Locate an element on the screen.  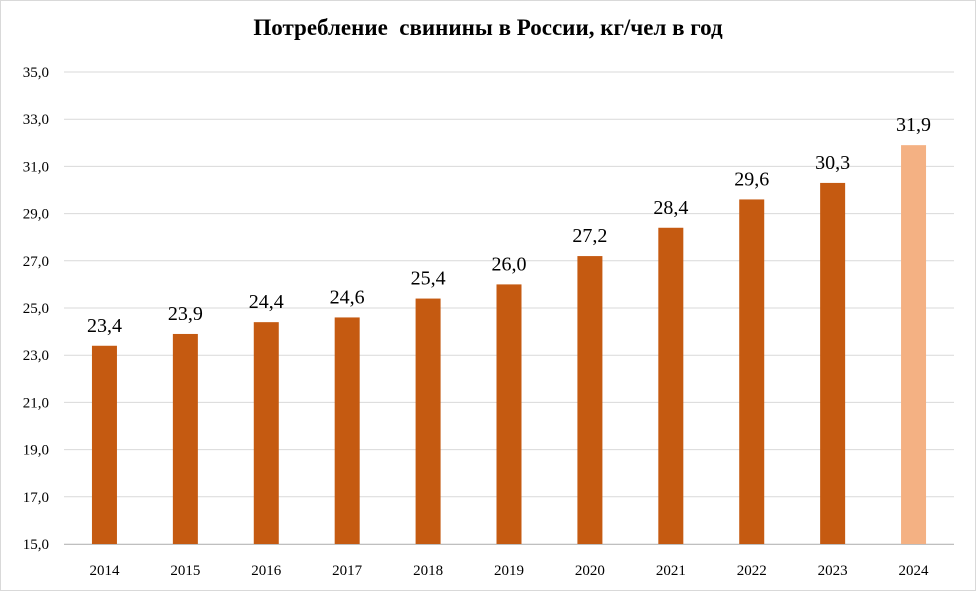
y-tick-label: 27,0 is located at coordinates (36, 262).